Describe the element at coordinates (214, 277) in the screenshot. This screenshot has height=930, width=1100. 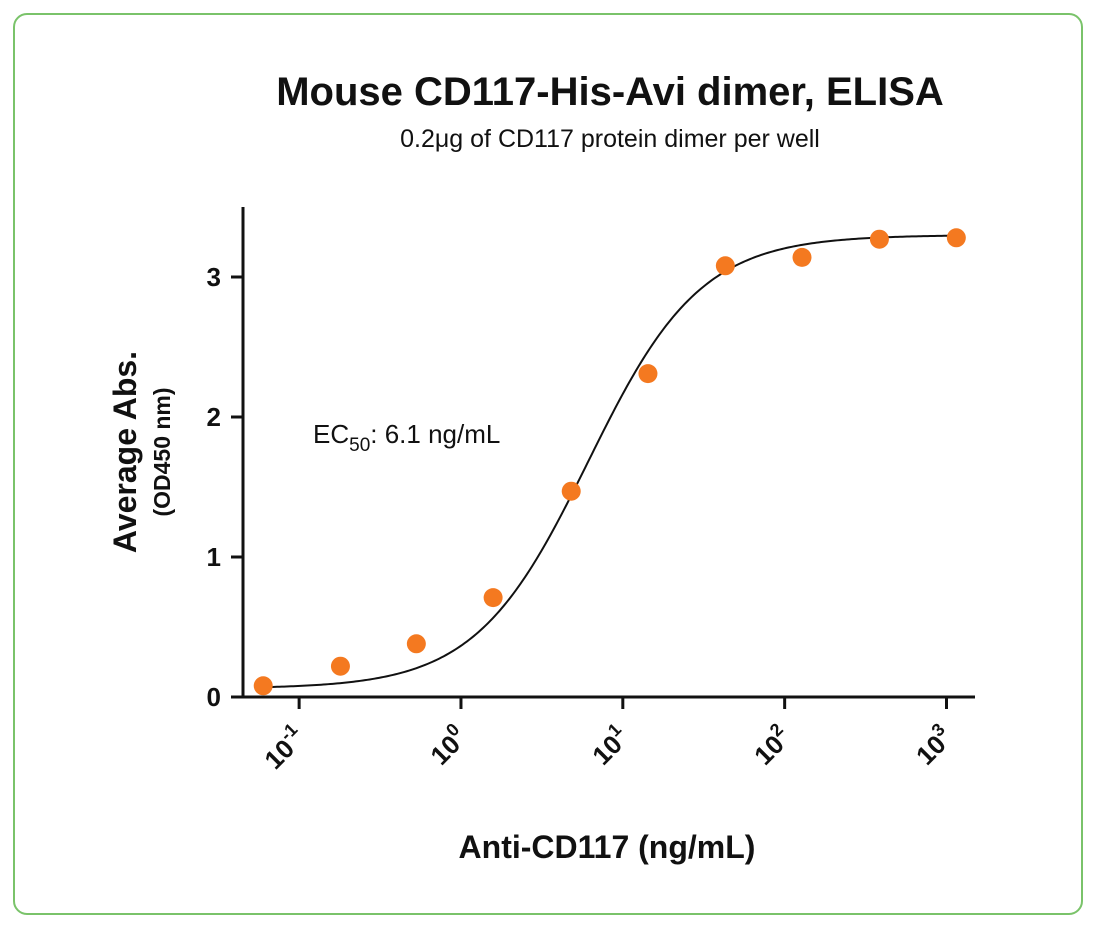
I see `y-tick-label: 3` at that location.